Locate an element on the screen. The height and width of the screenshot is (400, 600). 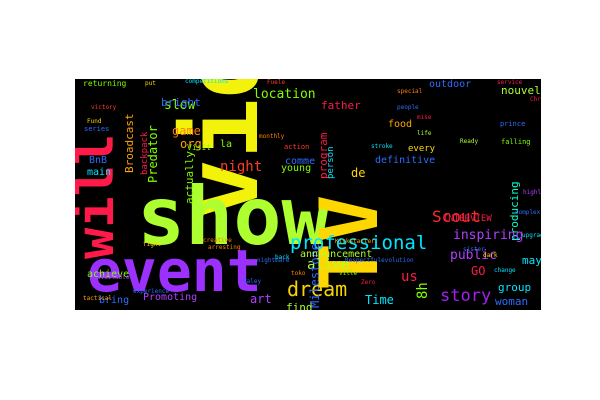
young-word: young is located at coordinates (296, 168).